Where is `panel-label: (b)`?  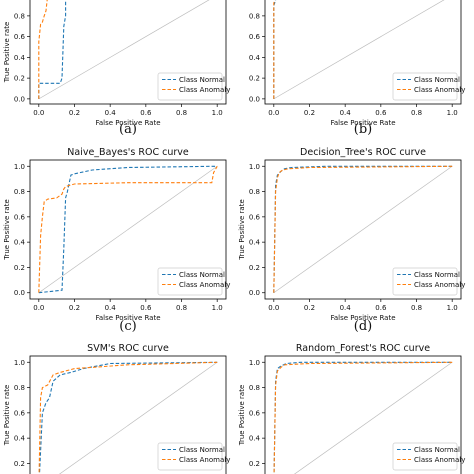 panel-label: (b) is located at coordinates (363, 129).